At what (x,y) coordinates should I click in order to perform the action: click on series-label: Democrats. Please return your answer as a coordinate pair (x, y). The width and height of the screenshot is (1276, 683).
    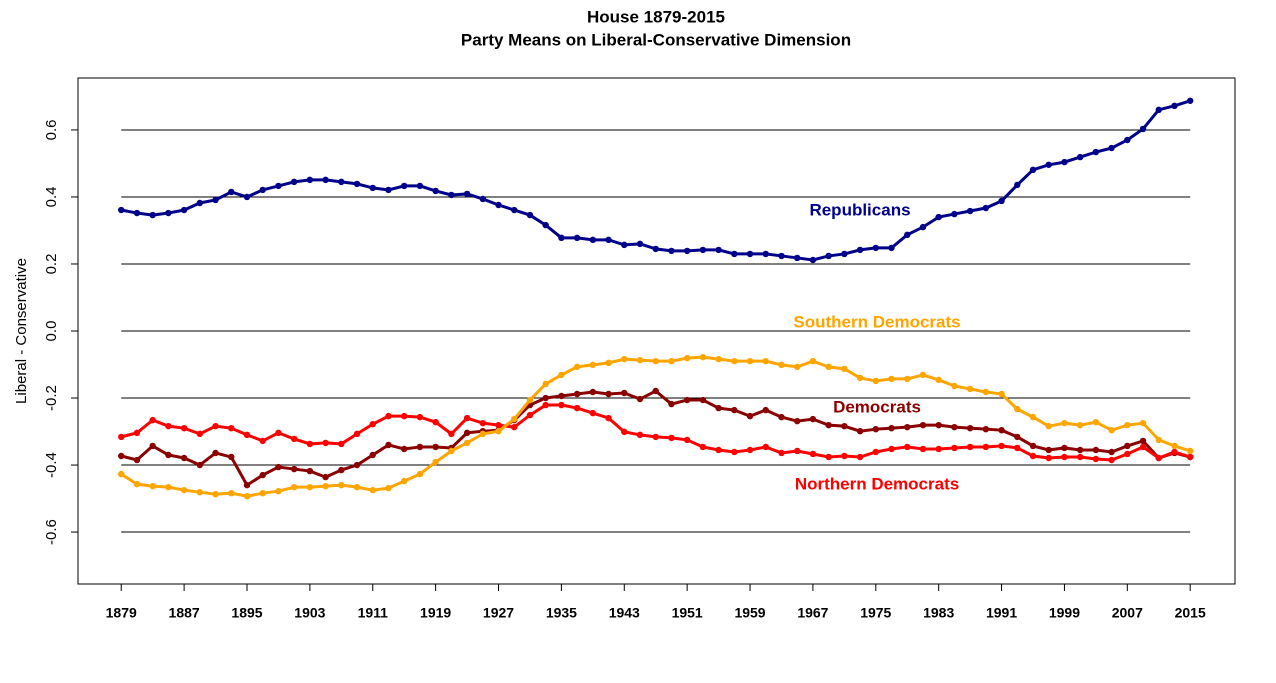
    Looking at the image, I should click on (877, 406).